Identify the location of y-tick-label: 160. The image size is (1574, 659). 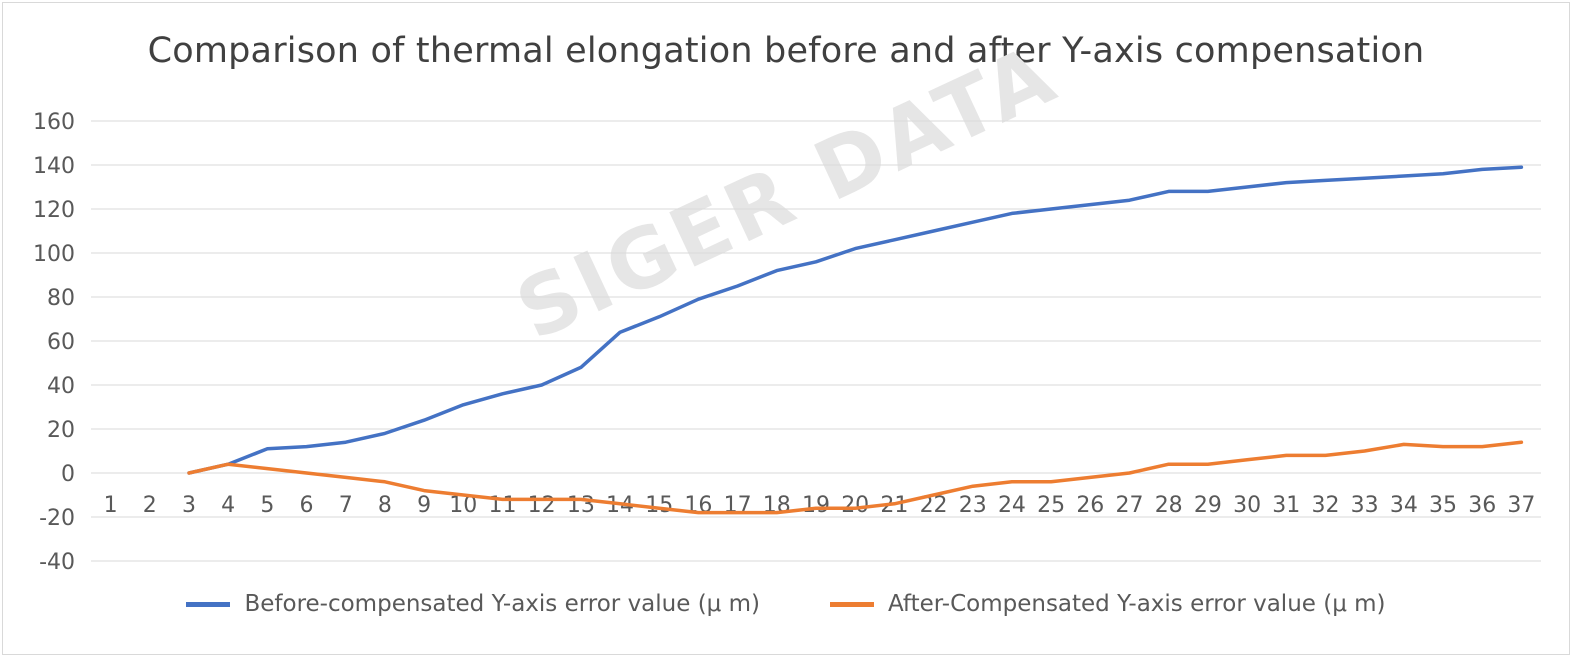
(54, 122).